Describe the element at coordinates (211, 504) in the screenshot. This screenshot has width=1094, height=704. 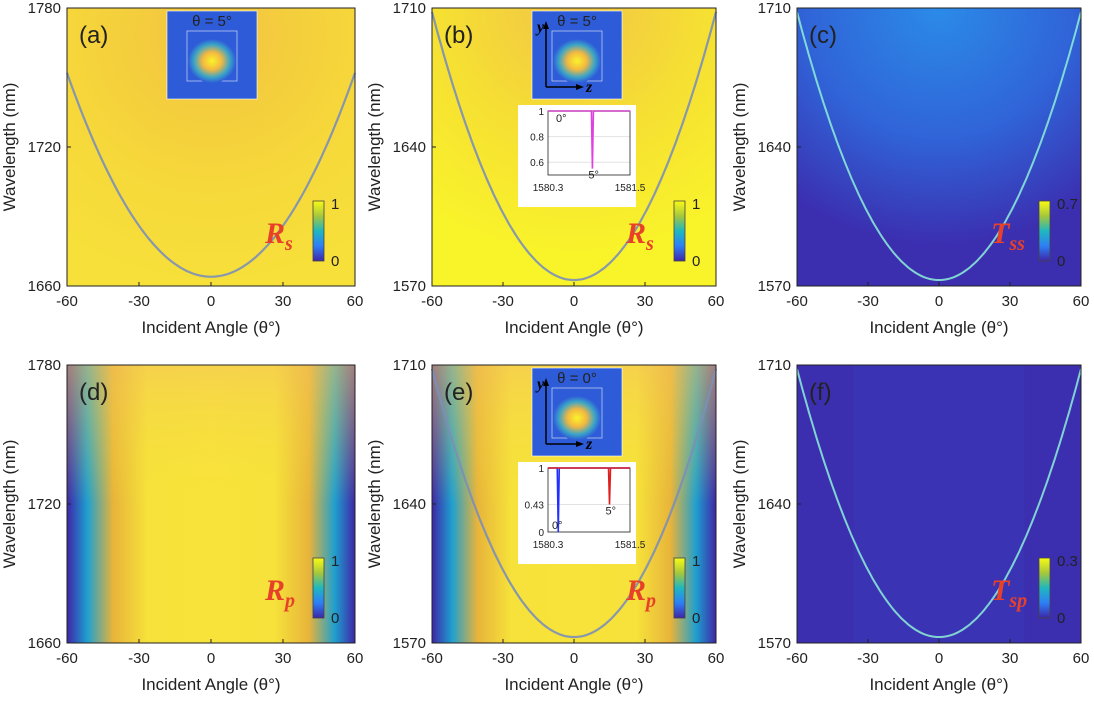
I see `heatmap-overlay` at that location.